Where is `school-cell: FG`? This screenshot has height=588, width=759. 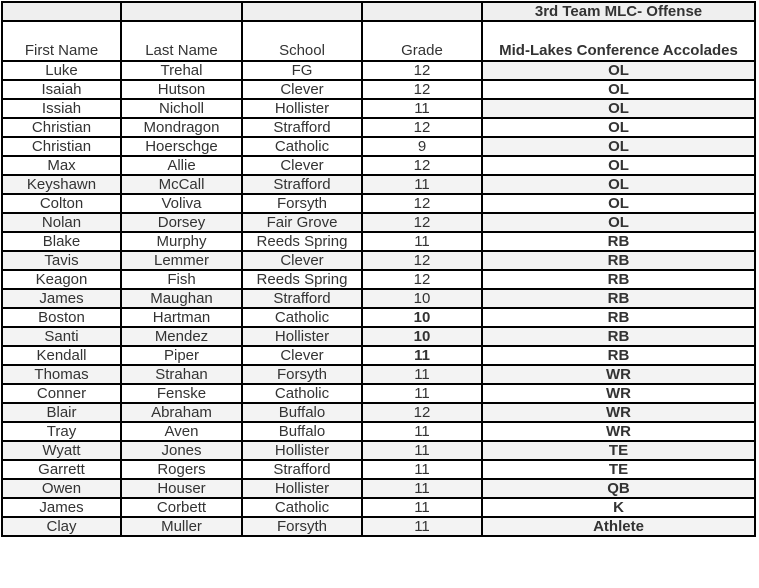 school-cell: FG is located at coordinates (302, 70).